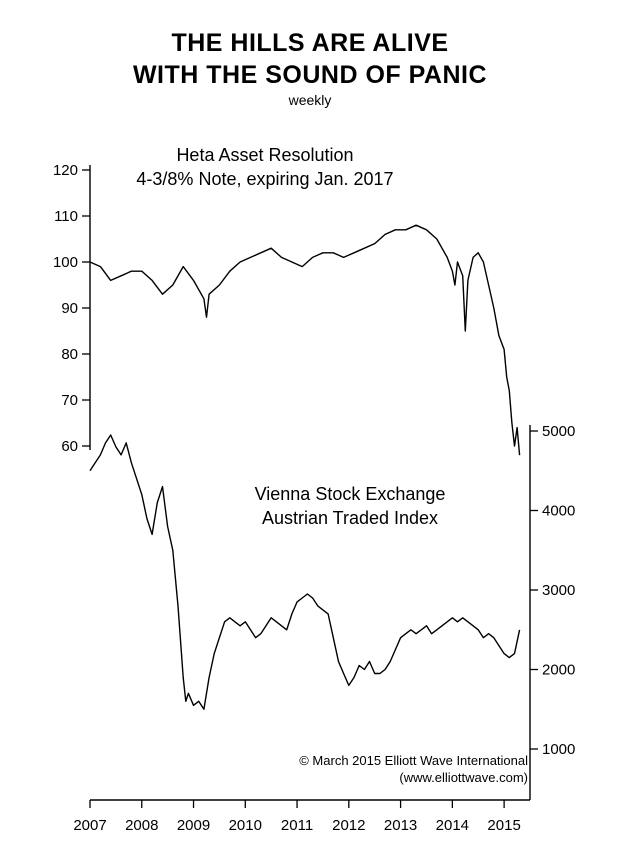 This screenshot has height=860, width=620. I want to click on x-tick-label: 2010, so click(245, 825).